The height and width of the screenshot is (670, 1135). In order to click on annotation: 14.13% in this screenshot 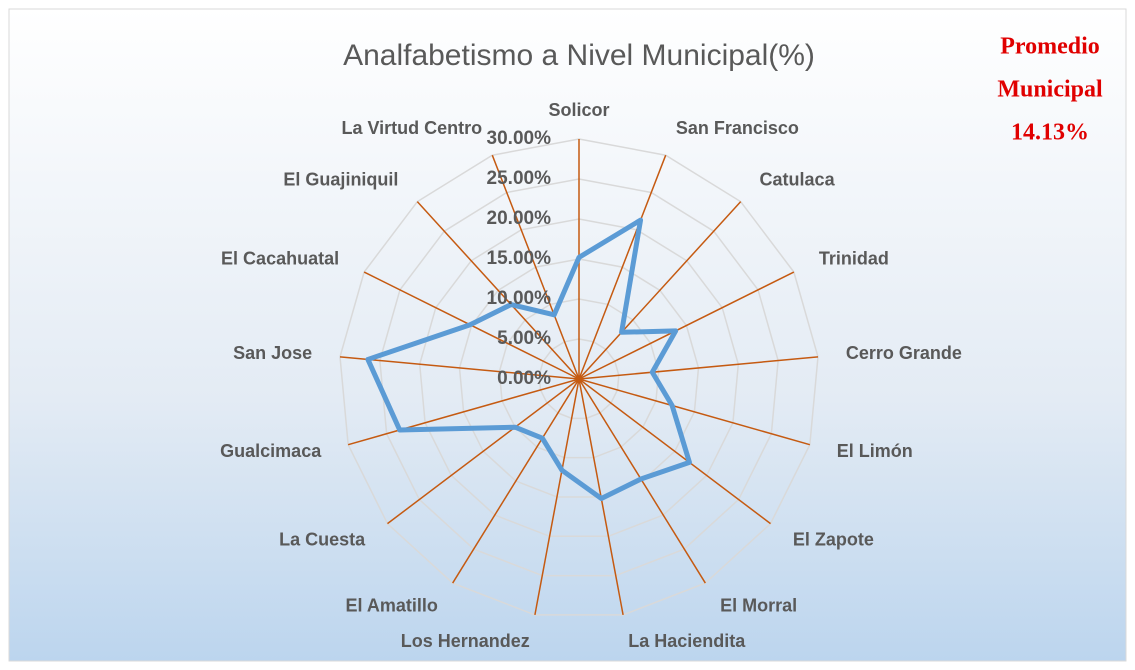, I will do `click(1050, 133)`.